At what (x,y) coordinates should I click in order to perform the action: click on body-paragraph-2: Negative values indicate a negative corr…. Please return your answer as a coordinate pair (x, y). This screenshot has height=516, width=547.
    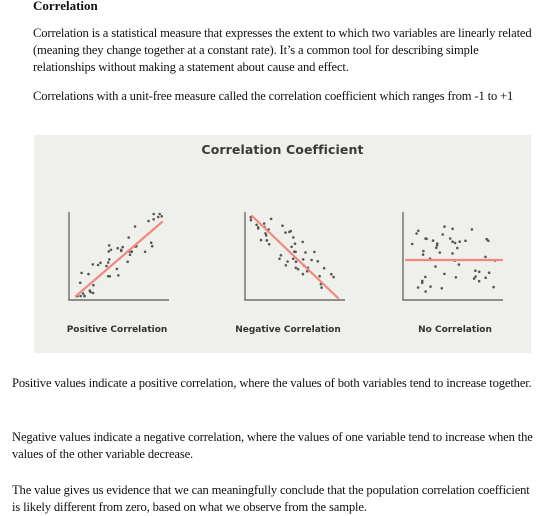
    Looking at the image, I should click on (272, 445).